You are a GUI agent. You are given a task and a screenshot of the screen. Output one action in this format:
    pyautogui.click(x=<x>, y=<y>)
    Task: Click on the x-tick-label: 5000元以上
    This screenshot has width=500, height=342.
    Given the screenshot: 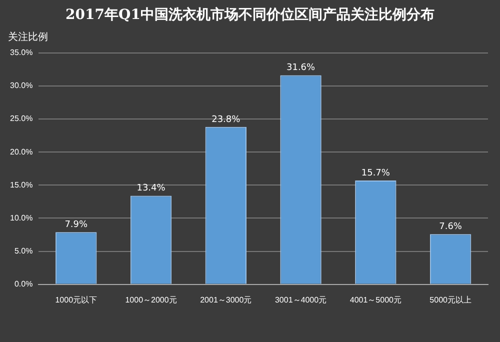 What is the action you would take?
    pyautogui.click(x=451, y=299)
    